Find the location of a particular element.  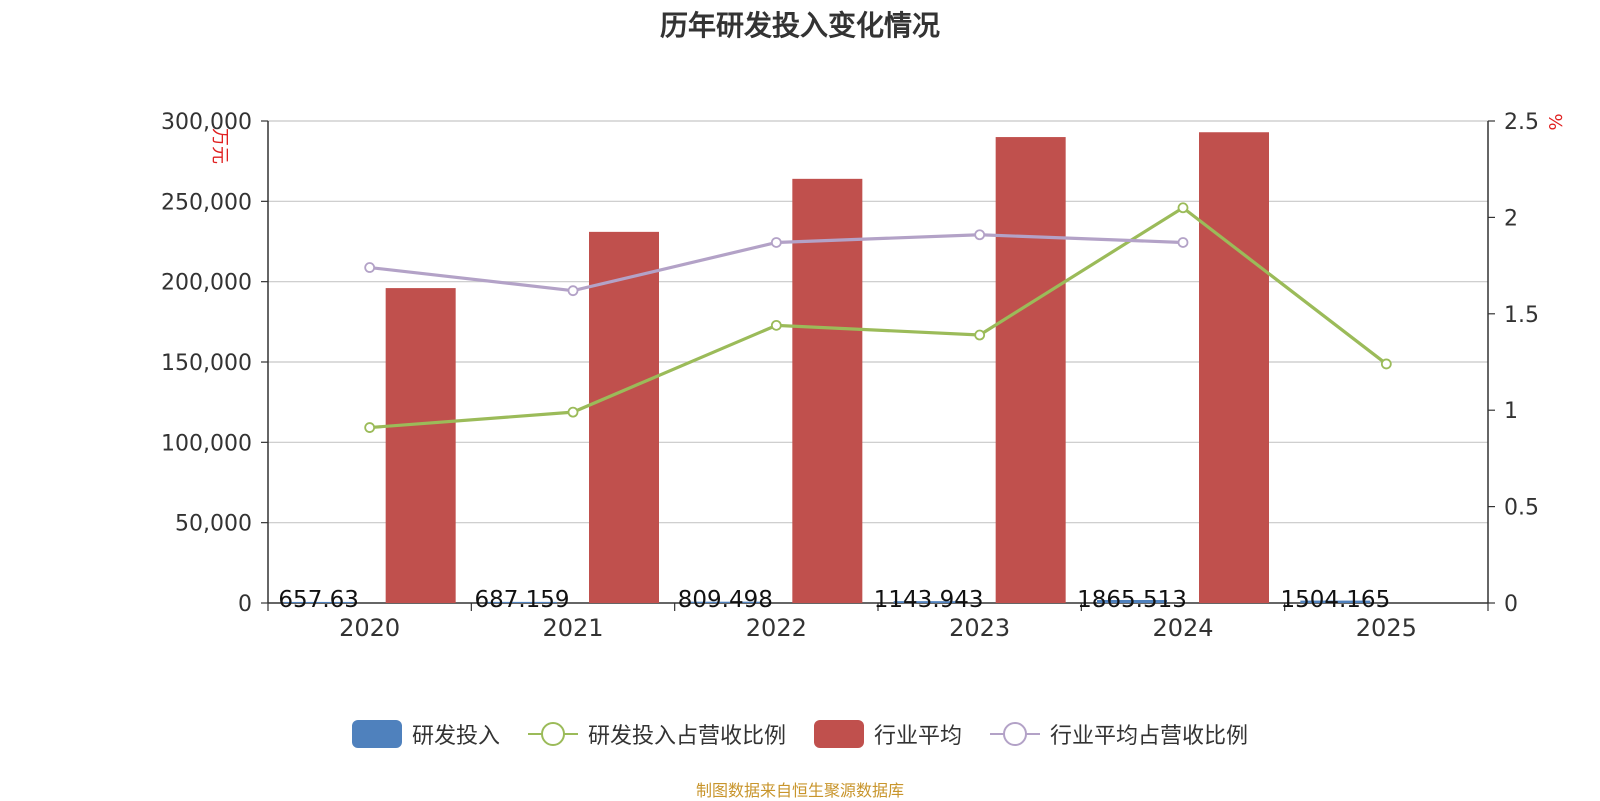

legend-item: 行业平均 is located at coordinates (888, 734).